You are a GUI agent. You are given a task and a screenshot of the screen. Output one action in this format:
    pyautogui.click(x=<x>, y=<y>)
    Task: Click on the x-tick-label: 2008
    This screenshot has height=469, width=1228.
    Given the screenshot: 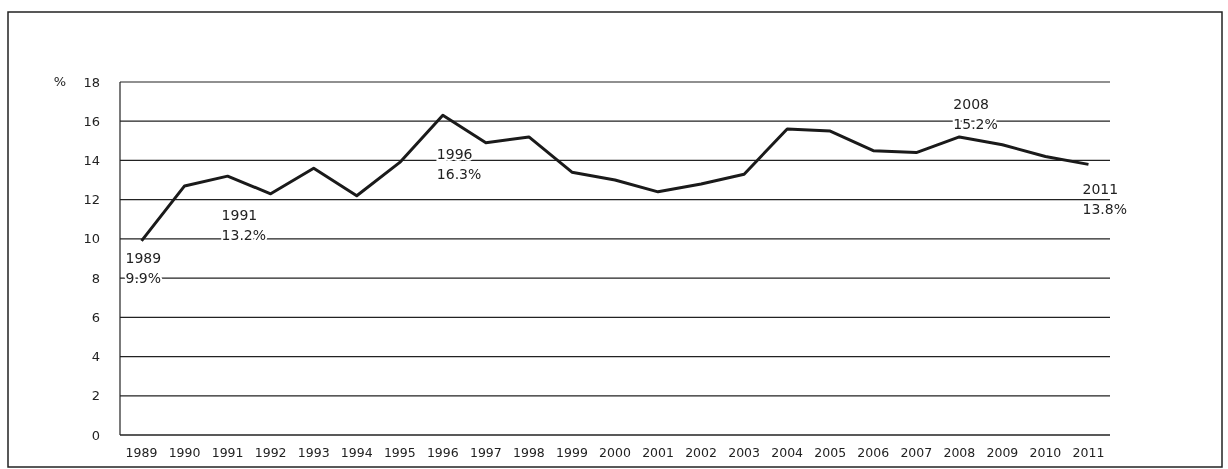 What is the action you would take?
    pyautogui.click(x=959, y=452)
    